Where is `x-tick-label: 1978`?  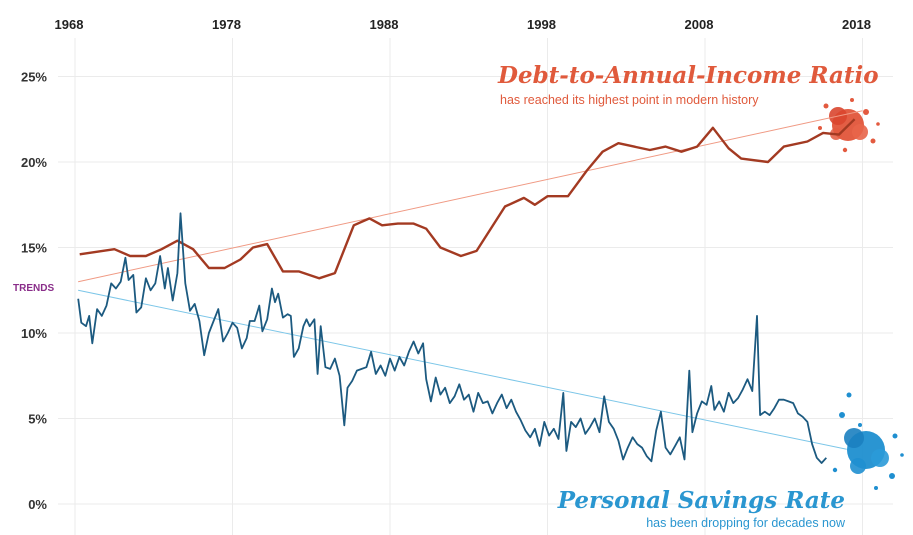
x-tick-label: 1978 is located at coordinates (226, 24).